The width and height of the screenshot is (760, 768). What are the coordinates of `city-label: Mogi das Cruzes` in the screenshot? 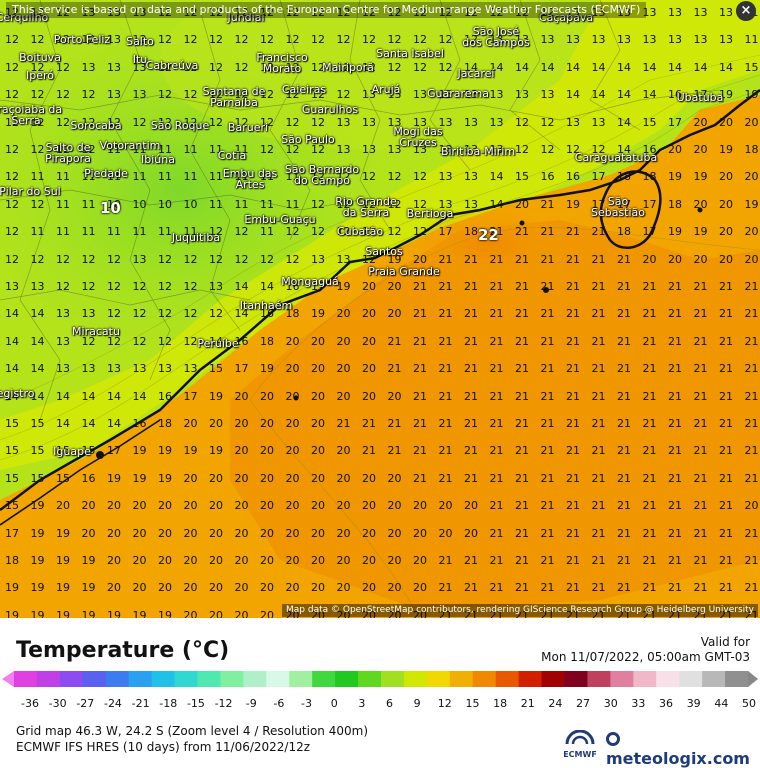 It's located at (417, 137).